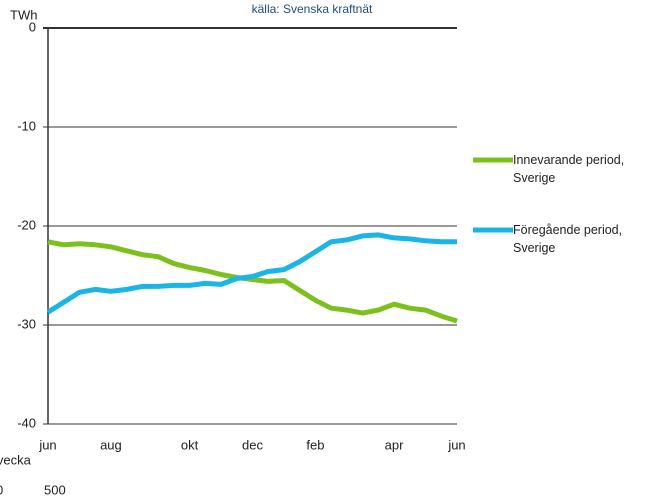  I want to click on x-tick-label: apr, so click(394, 444).